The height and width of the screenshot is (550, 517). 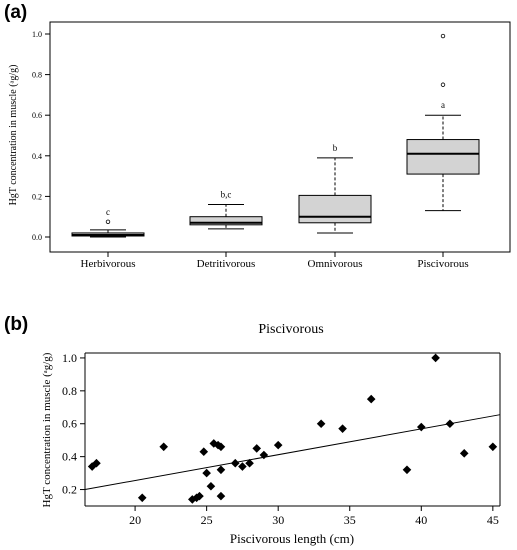 I want to click on trend-line, so click(x=292, y=452).